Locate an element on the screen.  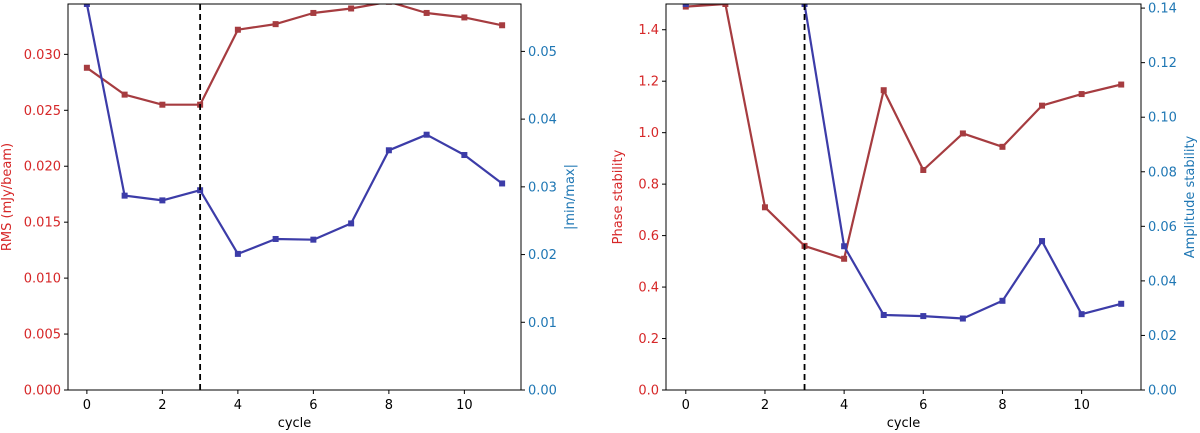
y-right-tick-label: 0.03 is located at coordinates (542, 187).